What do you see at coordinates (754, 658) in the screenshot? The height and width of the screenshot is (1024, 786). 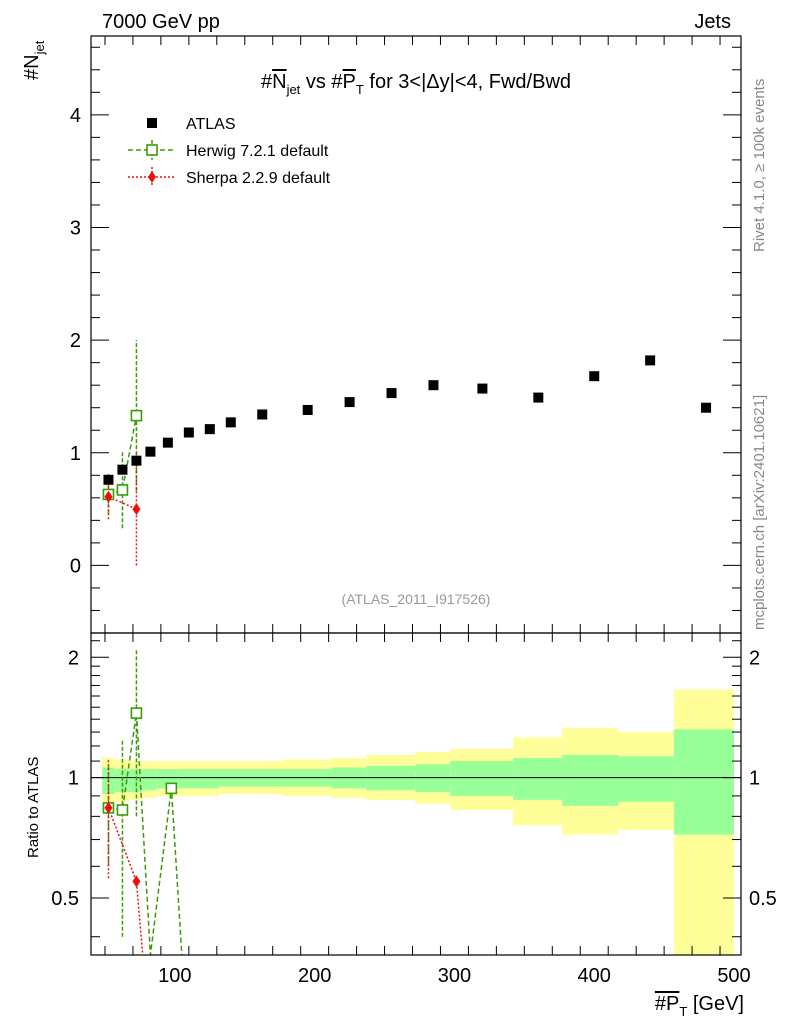 I see `ratio-ytick-label-right: 2` at bounding box center [754, 658].